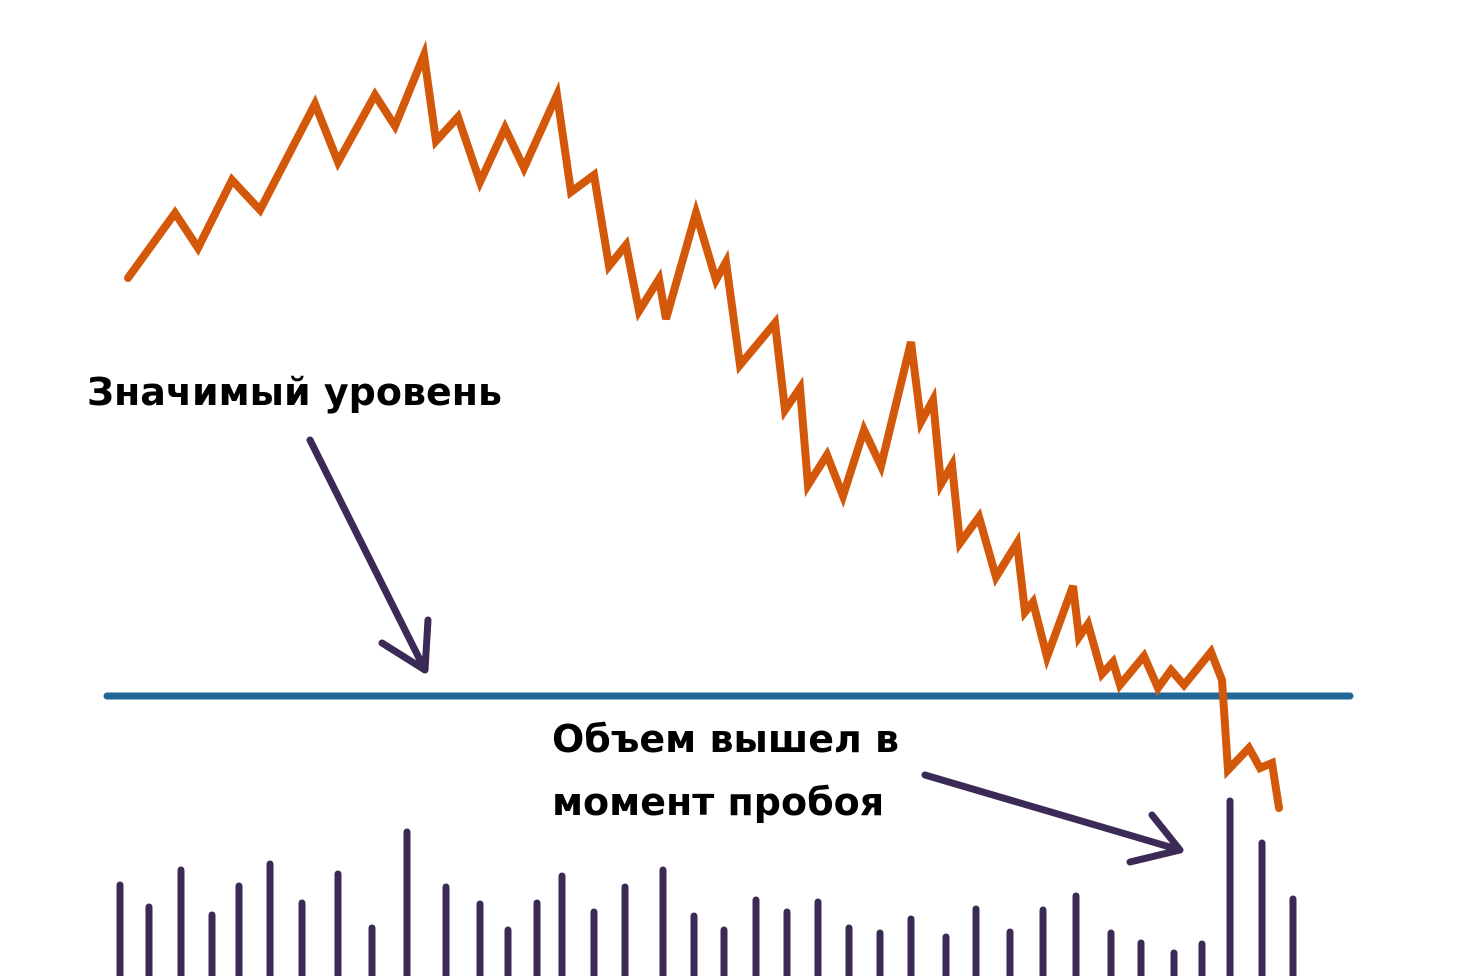 This screenshot has height=976, width=1457. I want to click on annotation: момент пробоя, so click(718, 802).